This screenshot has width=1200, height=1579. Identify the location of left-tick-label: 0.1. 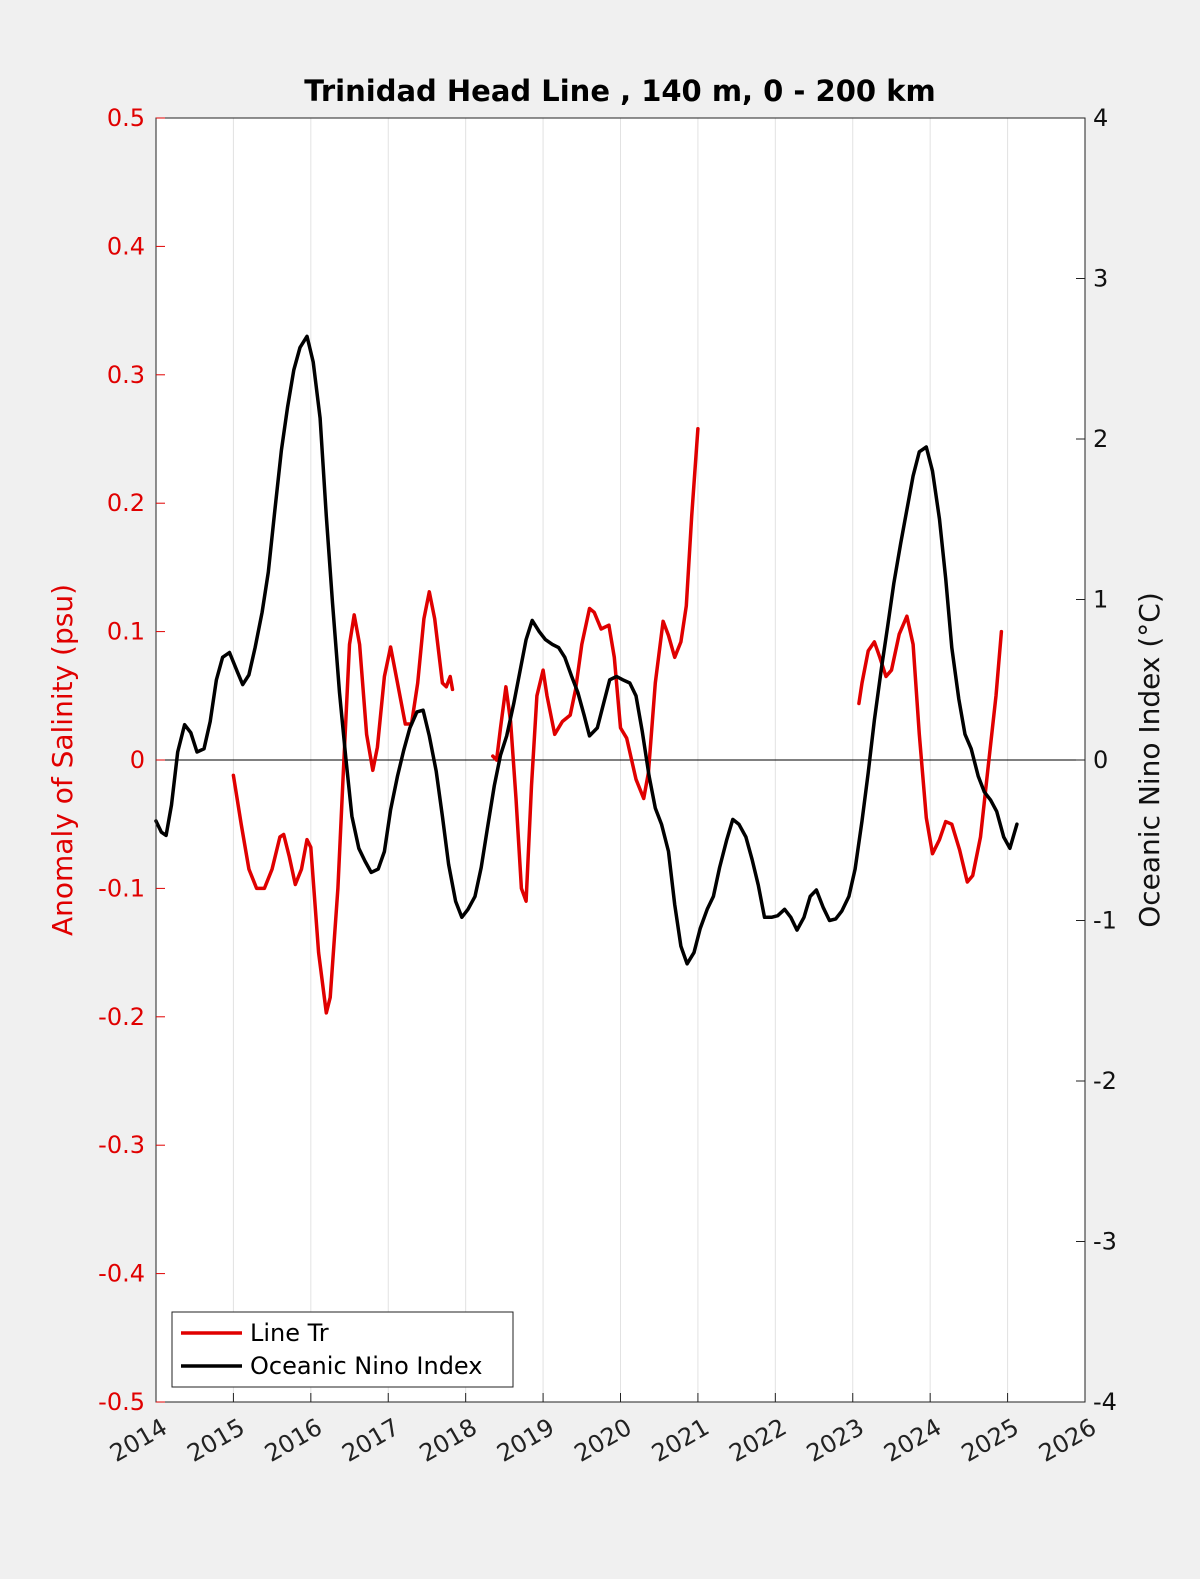
(126, 632).